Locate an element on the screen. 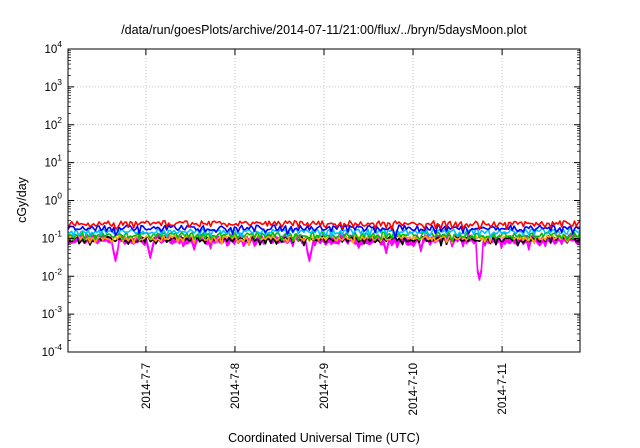  series-group is located at coordinates (324, 250).